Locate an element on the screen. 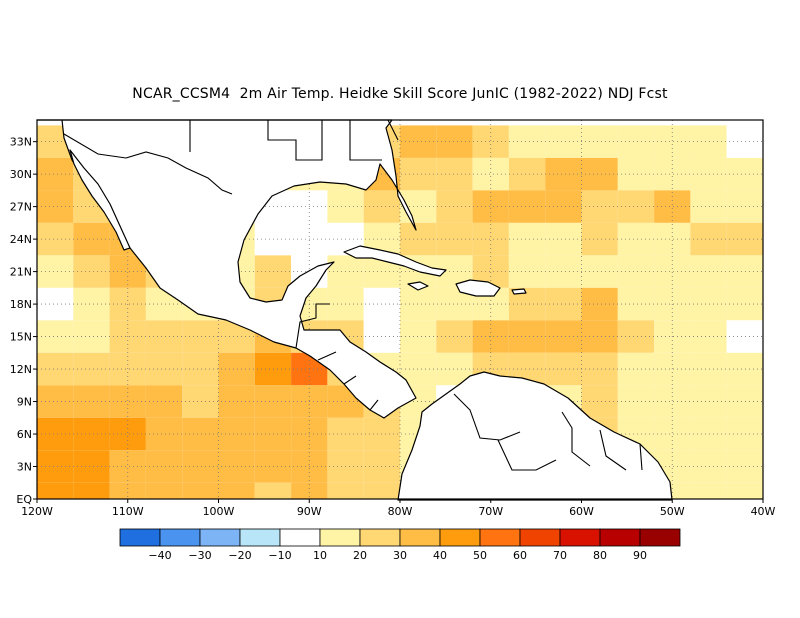  lat-label: 12N is located at coordinates (21, 369).